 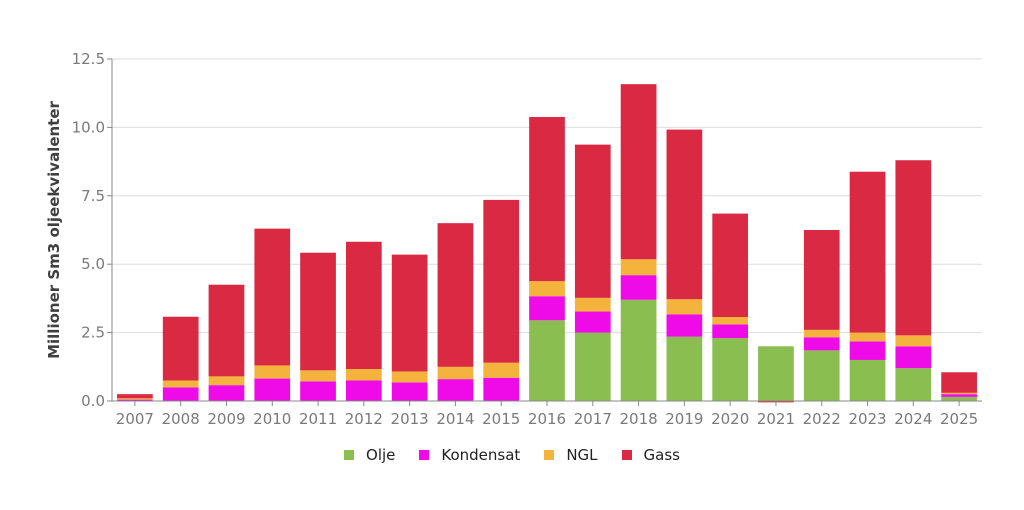 I want to click on bar-olje-2025, so click(x=959, y=398).